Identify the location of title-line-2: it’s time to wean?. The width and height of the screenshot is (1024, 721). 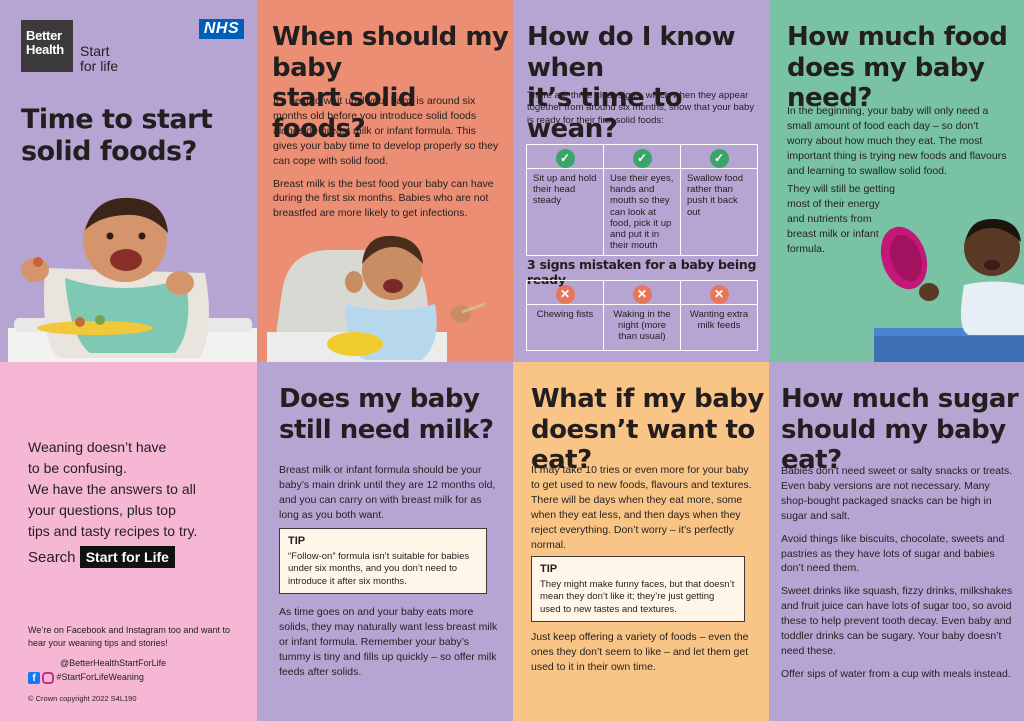
(605, 114).